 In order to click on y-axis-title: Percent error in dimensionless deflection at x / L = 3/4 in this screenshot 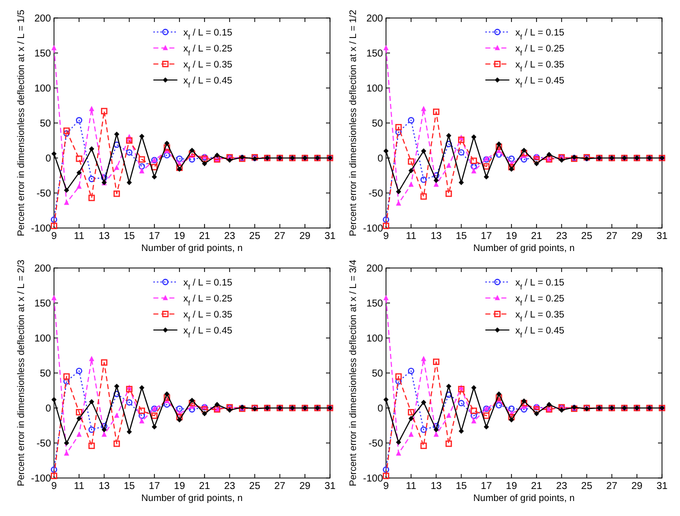, I will do `click(353, 373)`.